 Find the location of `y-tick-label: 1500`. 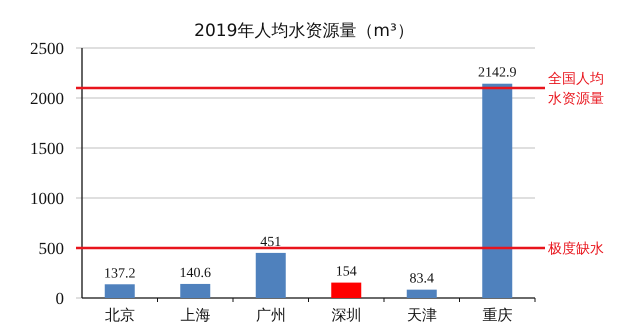

y-tick-label: 1500 is located at coordinates (47, 148).